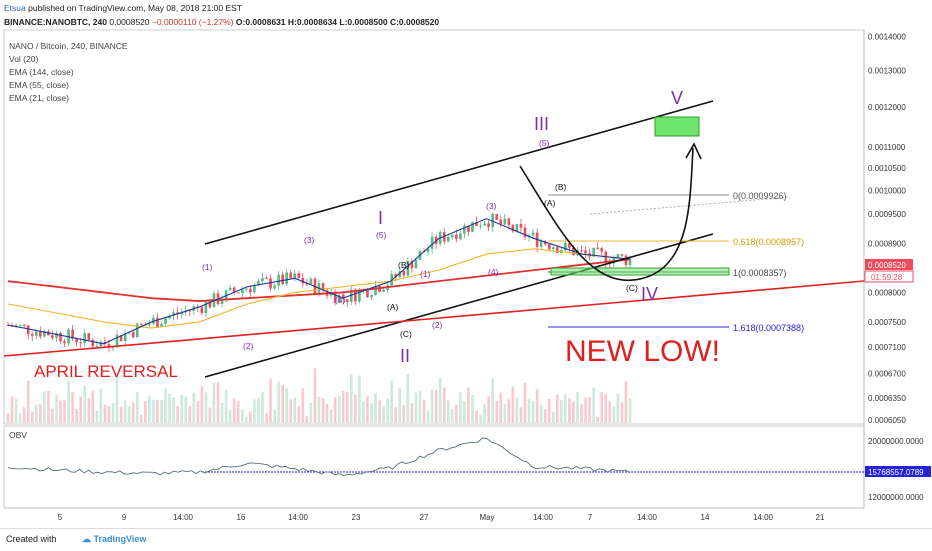  Describe the element at coordinates (649, 294) in the screenshot. I see `wave-iv-label: IV` at that location.